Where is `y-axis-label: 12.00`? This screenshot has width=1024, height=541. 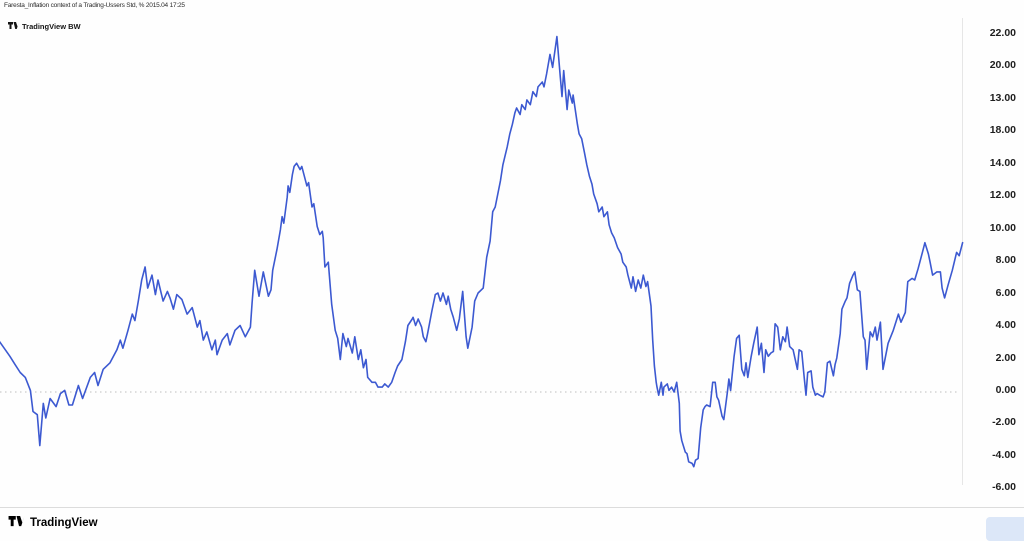 y-axis-label: 12.00 is located at coordinates (1002, 195).